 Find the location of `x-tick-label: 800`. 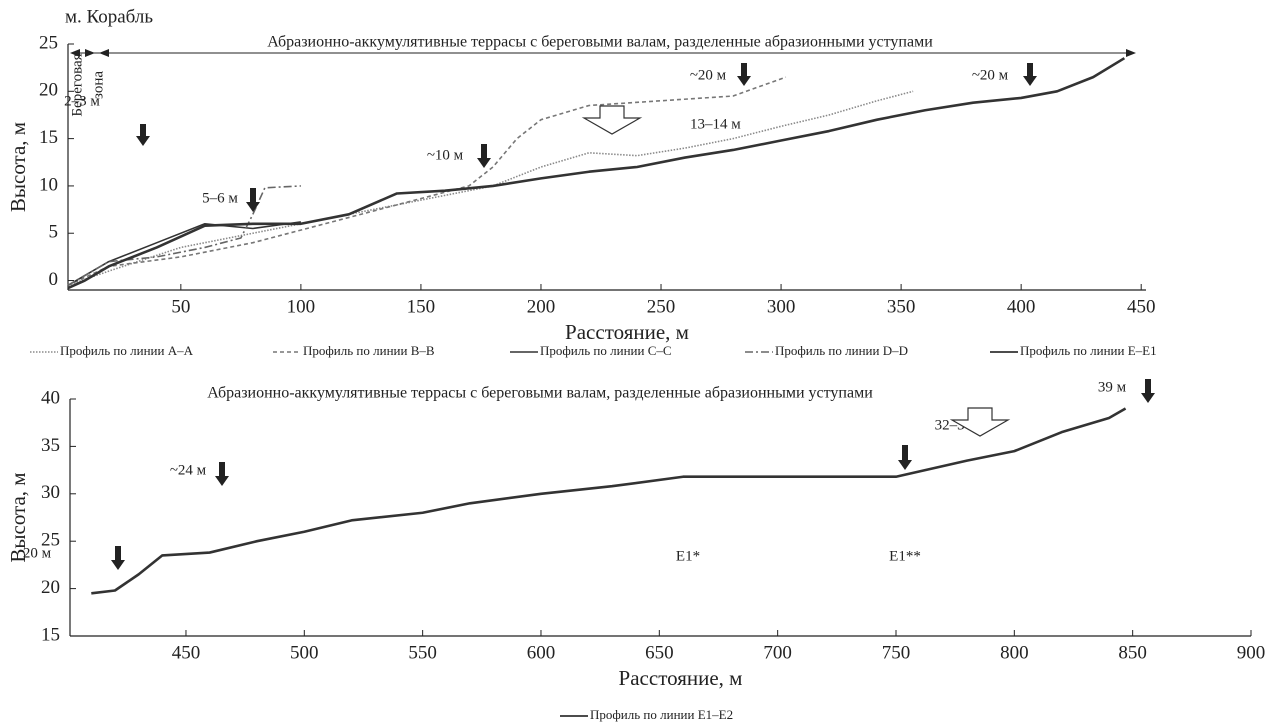

x-tick-label: 800 is located at coordinates (1014, 652).